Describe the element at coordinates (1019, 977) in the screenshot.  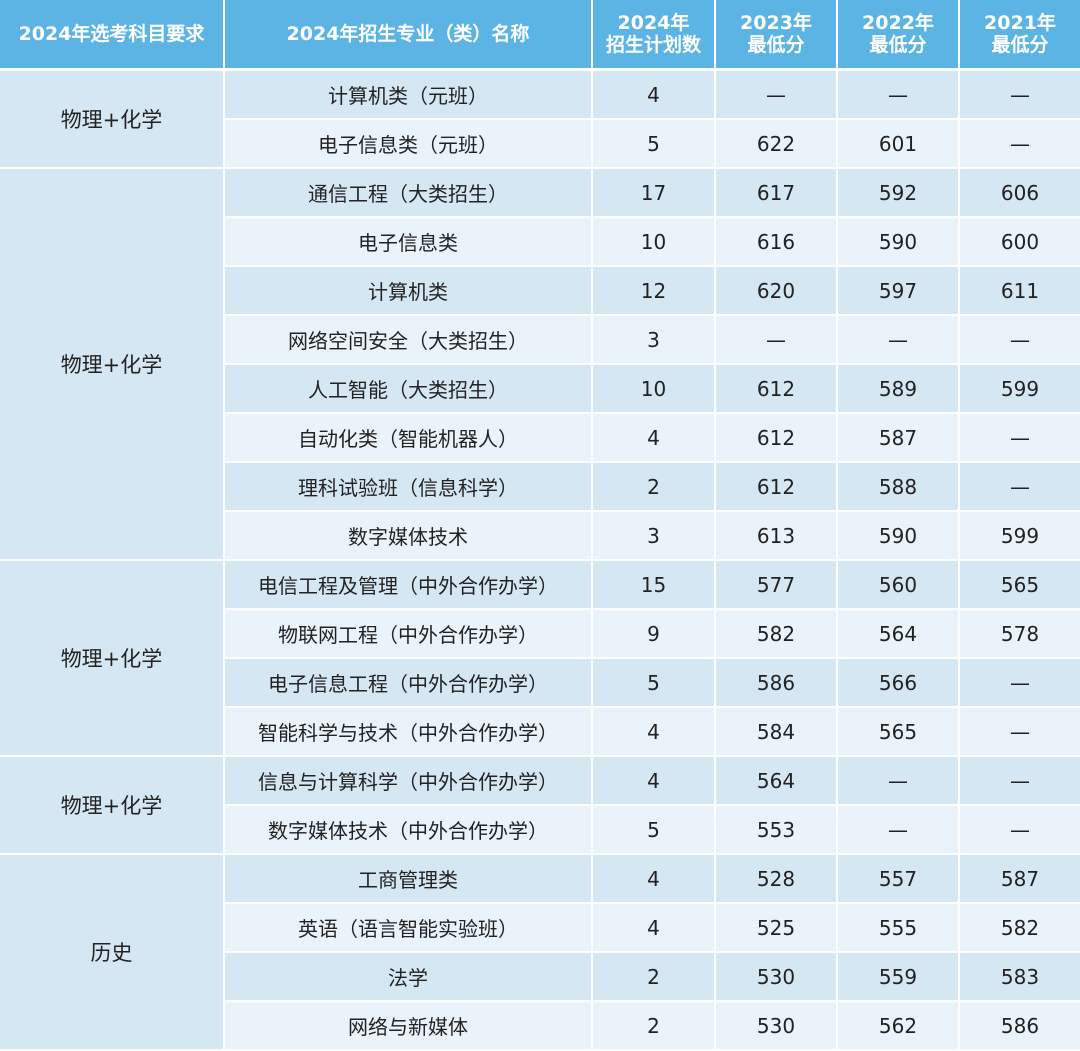
I see `score-2021-cell: 583` at that location.